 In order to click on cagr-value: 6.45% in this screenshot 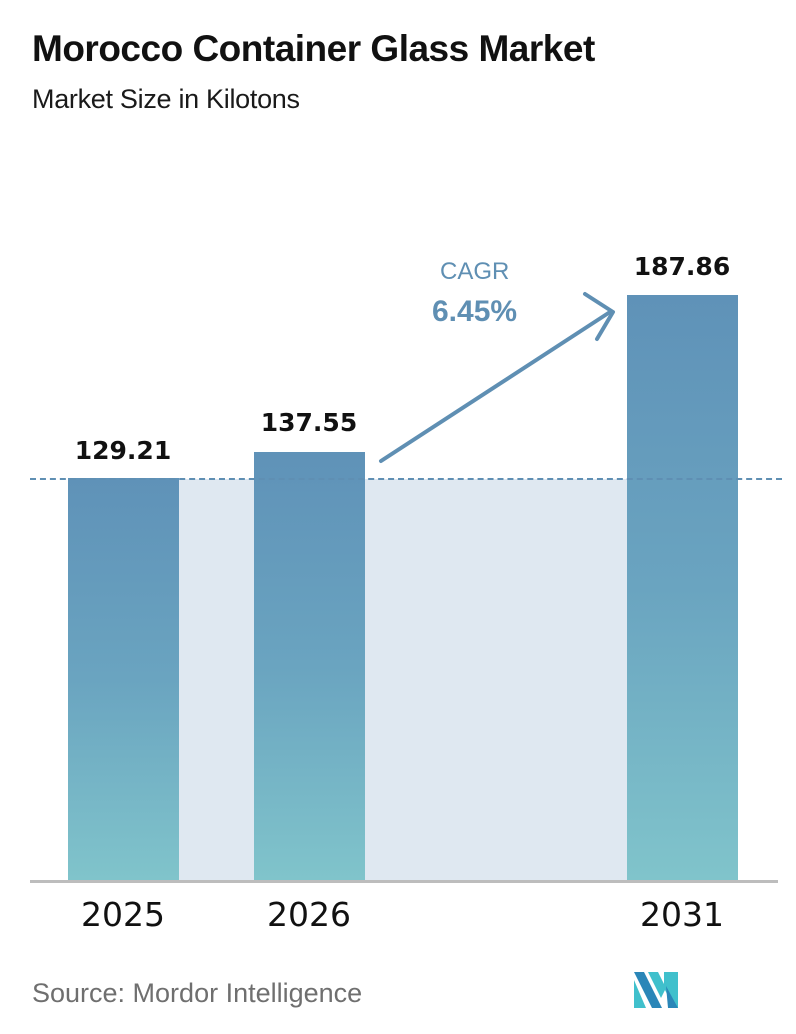, I will do `click(475, 311)`.